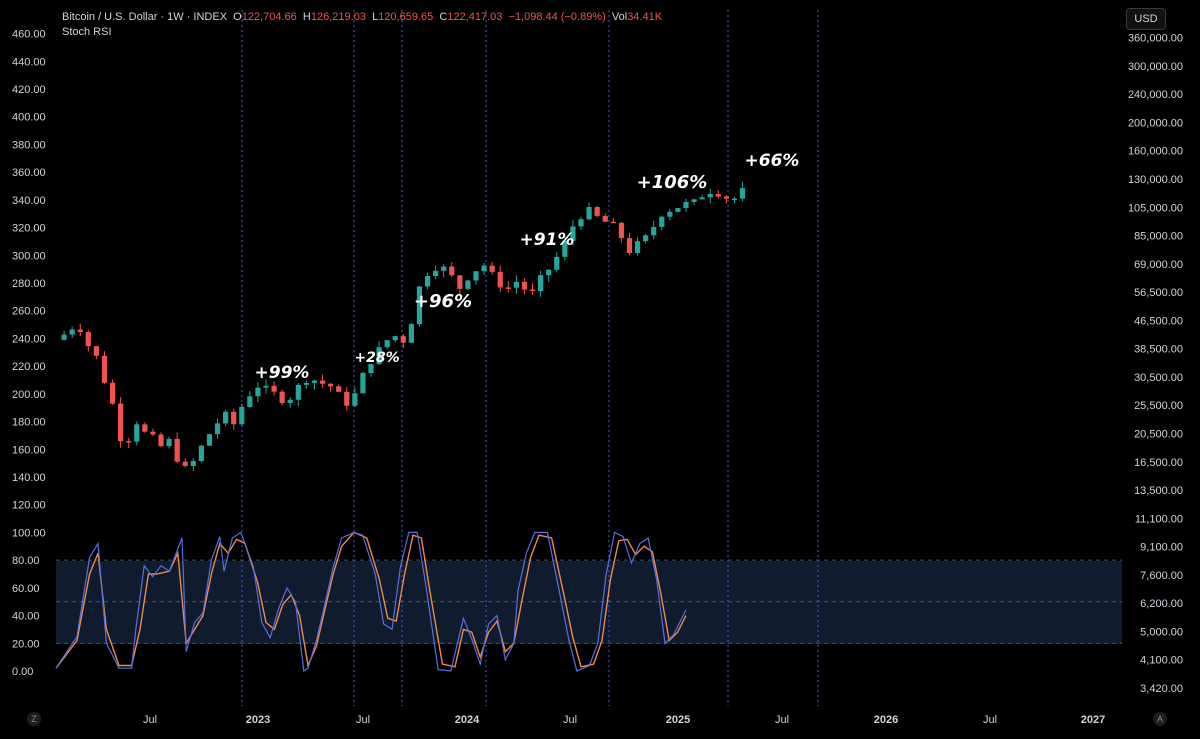 The width and height of the screenshot is (1200, 739). I want to click on left-axis-tick: 300.00, so click(29, 256).